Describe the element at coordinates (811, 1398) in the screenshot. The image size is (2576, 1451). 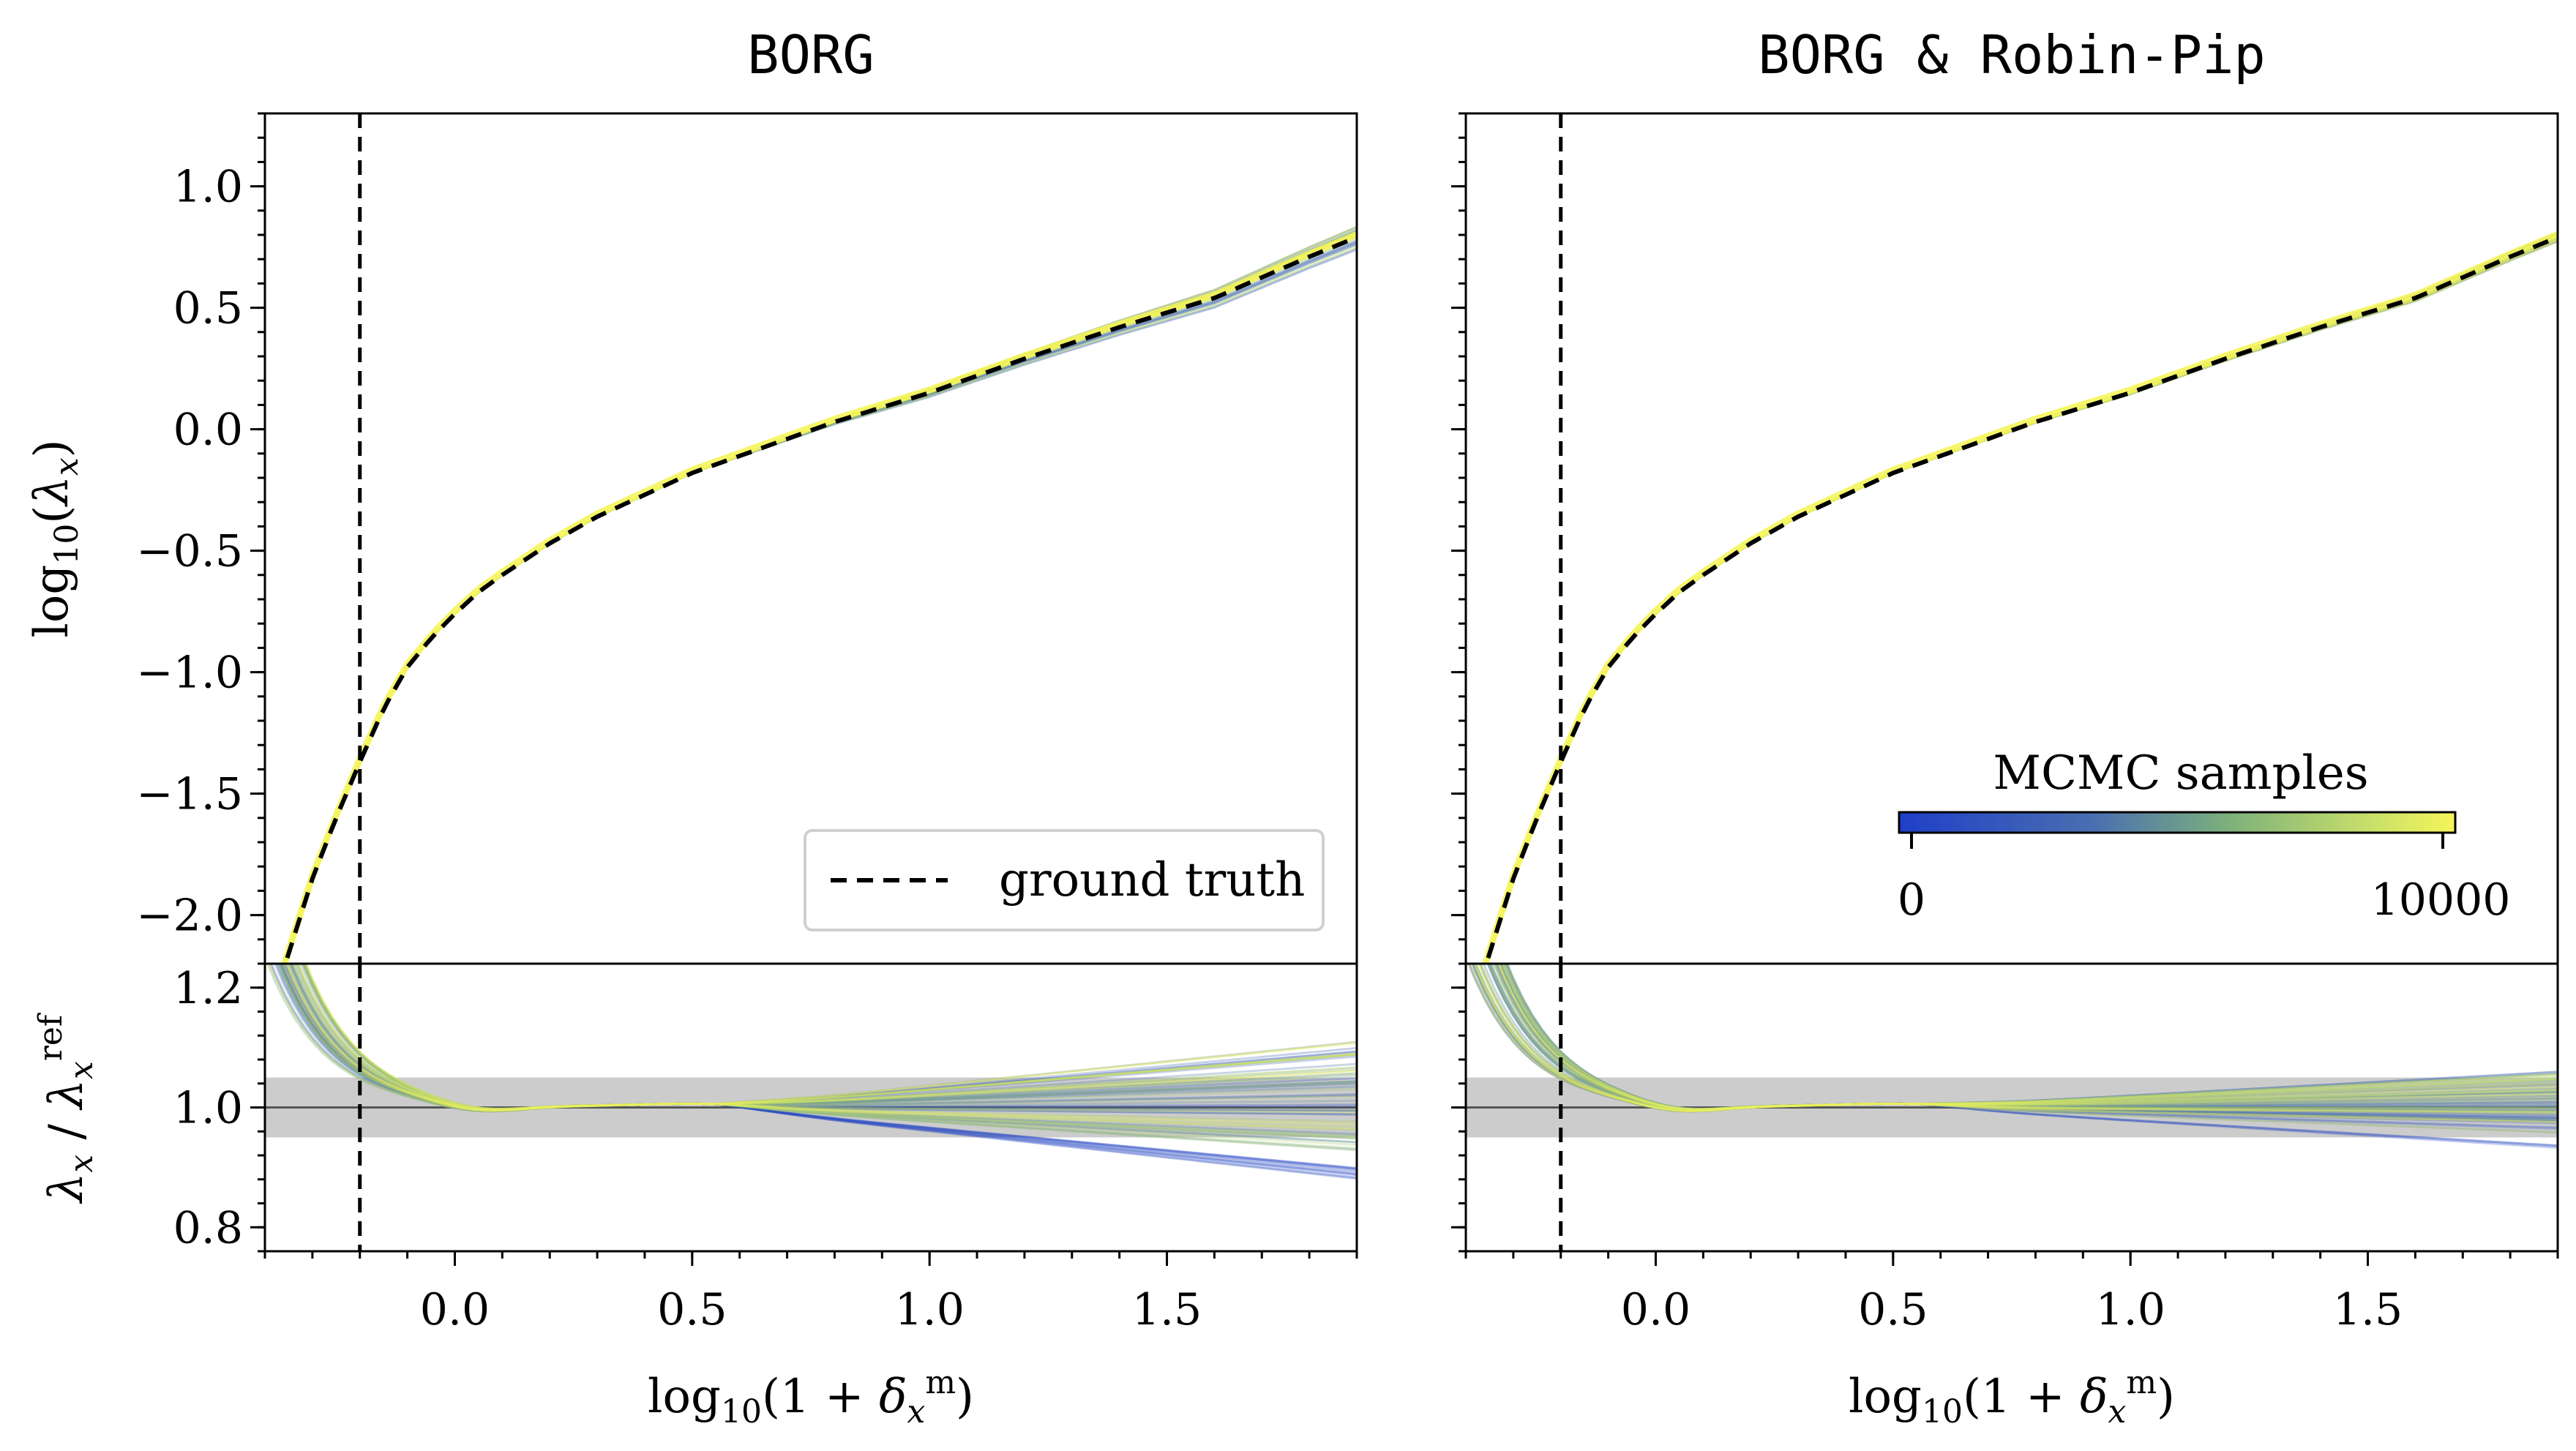
I see `left-xlabel: log10(1 + δxm)` at that location.